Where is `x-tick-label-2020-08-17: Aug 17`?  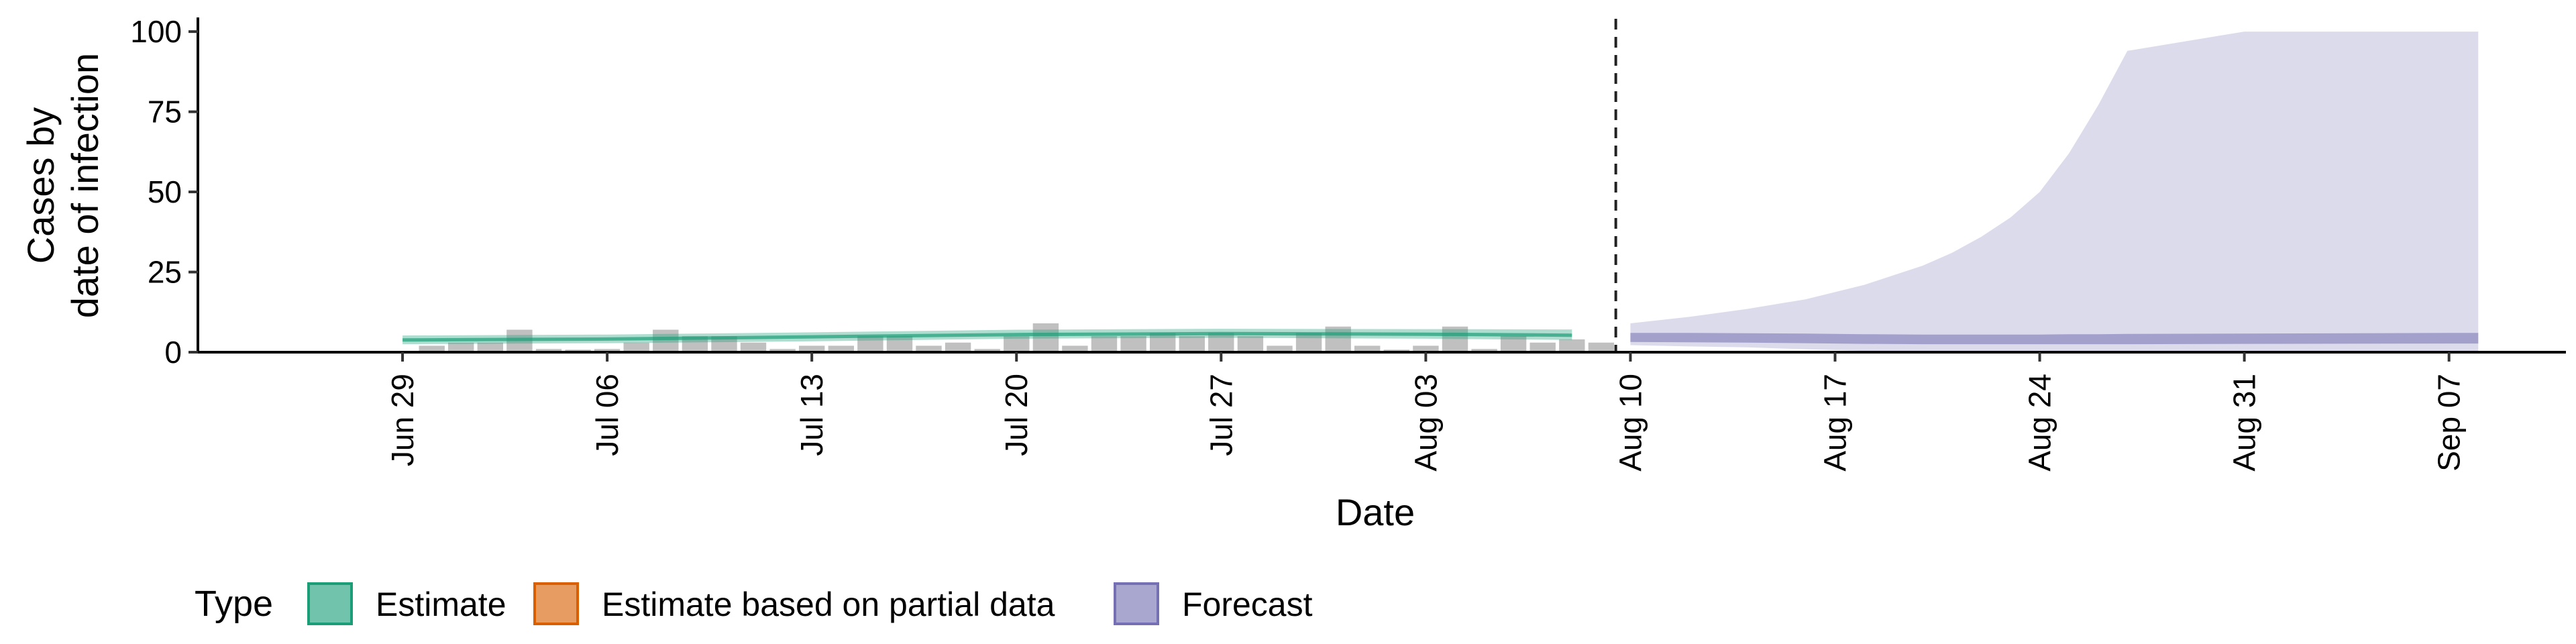 x-tick-label-2020-08-17: Aug 17 is located at coordinates (1834, 423).